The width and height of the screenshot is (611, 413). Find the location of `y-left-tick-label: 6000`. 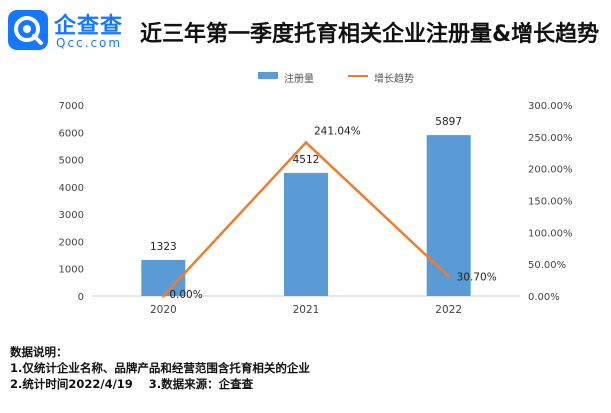

y-left-tick-label: 6000 is located at coordinates (71, 133).